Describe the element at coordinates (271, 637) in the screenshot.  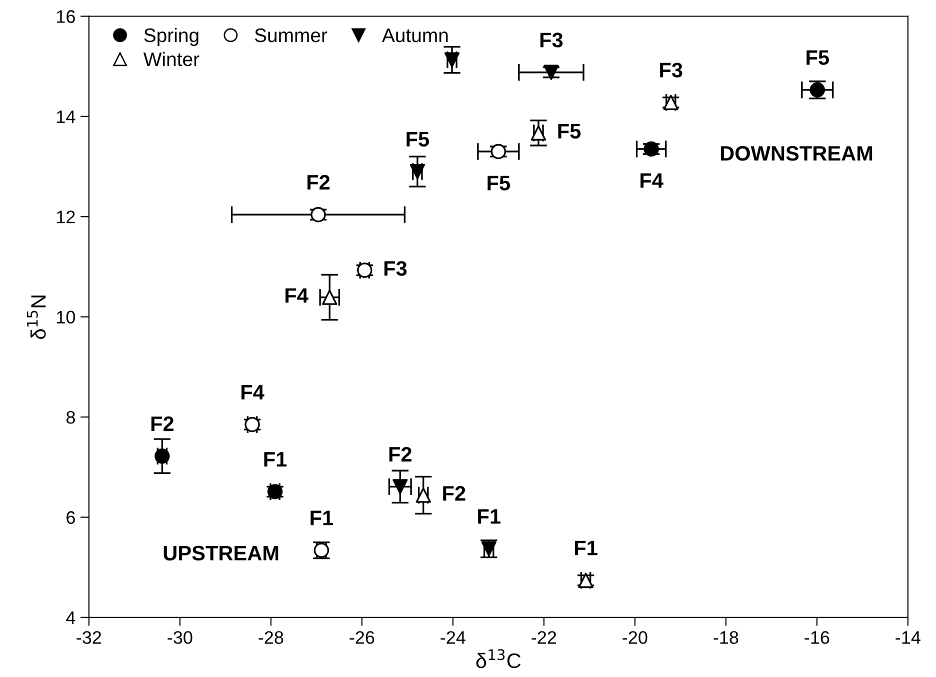
I see `x-tick-label: -28` at that location.